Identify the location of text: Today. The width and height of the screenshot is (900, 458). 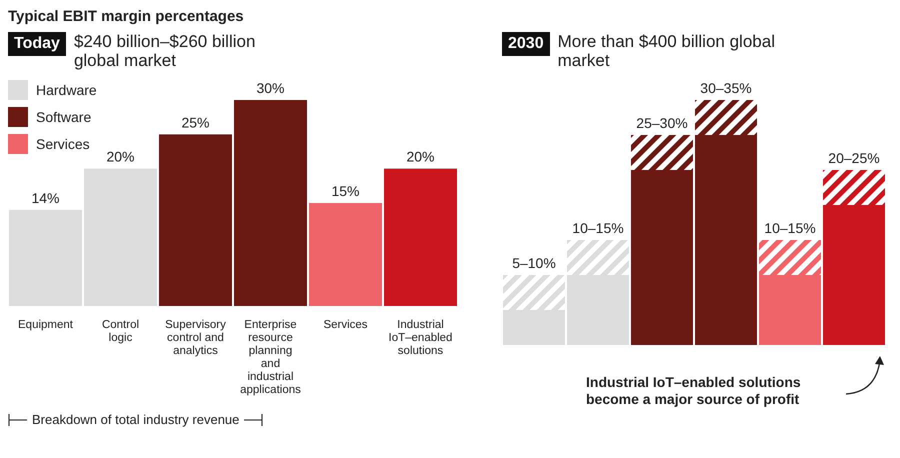
(37, 44).